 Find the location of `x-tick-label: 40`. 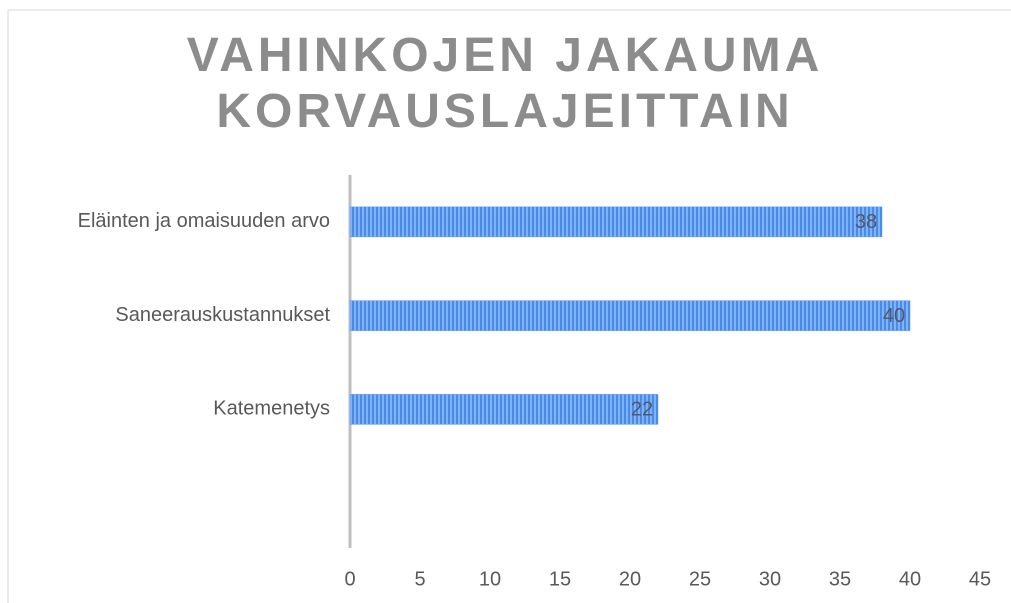

x-tick-label: 40 is located at coordinates (910, 579).